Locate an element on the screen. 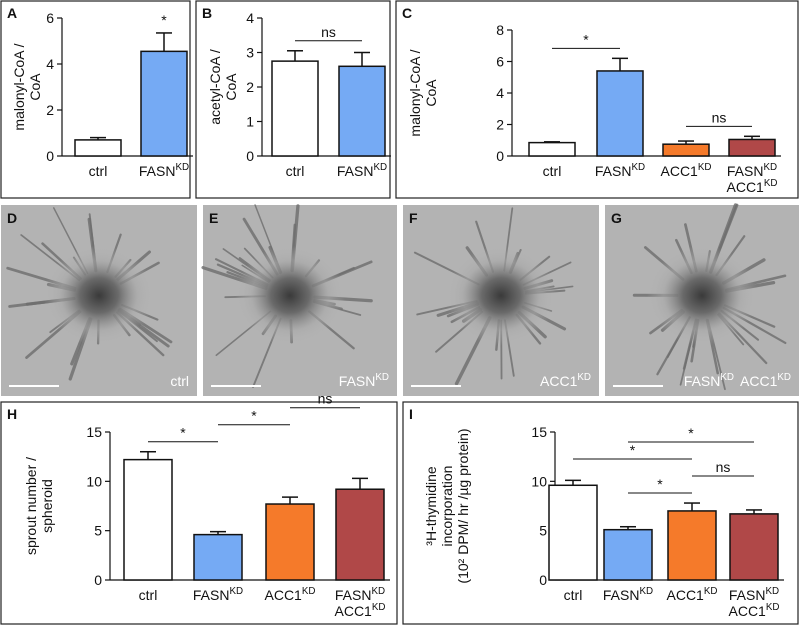 This screenshot has width=800, height=627. y-tick-label: 15 is located at coordinates (539, 432).